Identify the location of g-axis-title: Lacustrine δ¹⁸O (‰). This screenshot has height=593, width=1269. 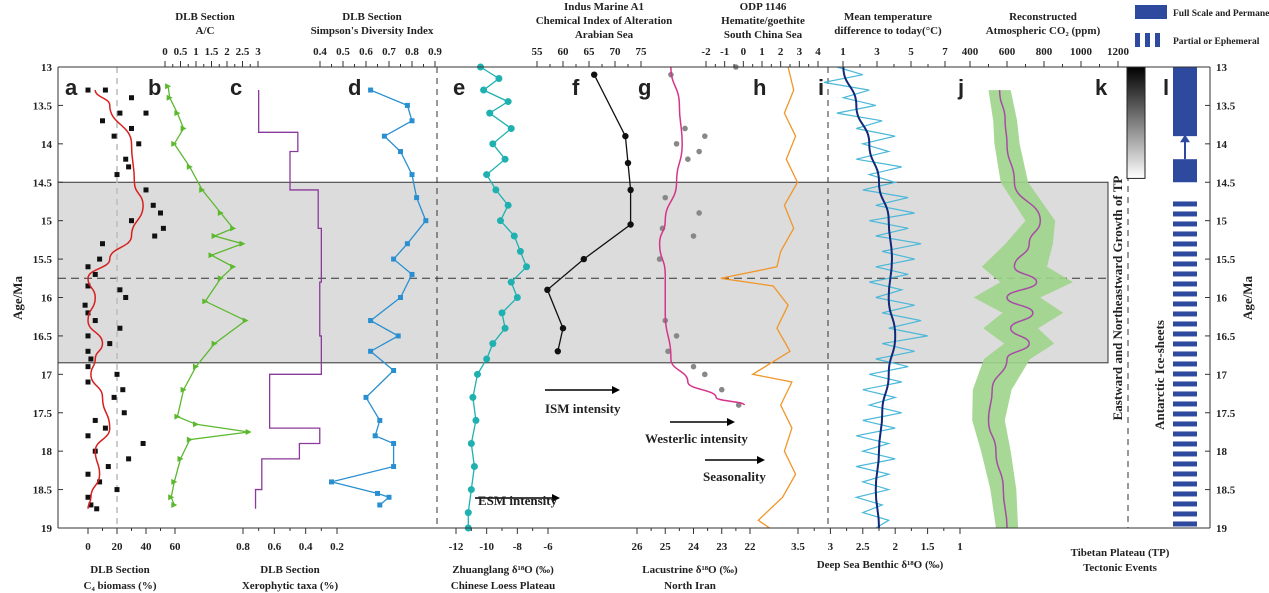
(690, 570).